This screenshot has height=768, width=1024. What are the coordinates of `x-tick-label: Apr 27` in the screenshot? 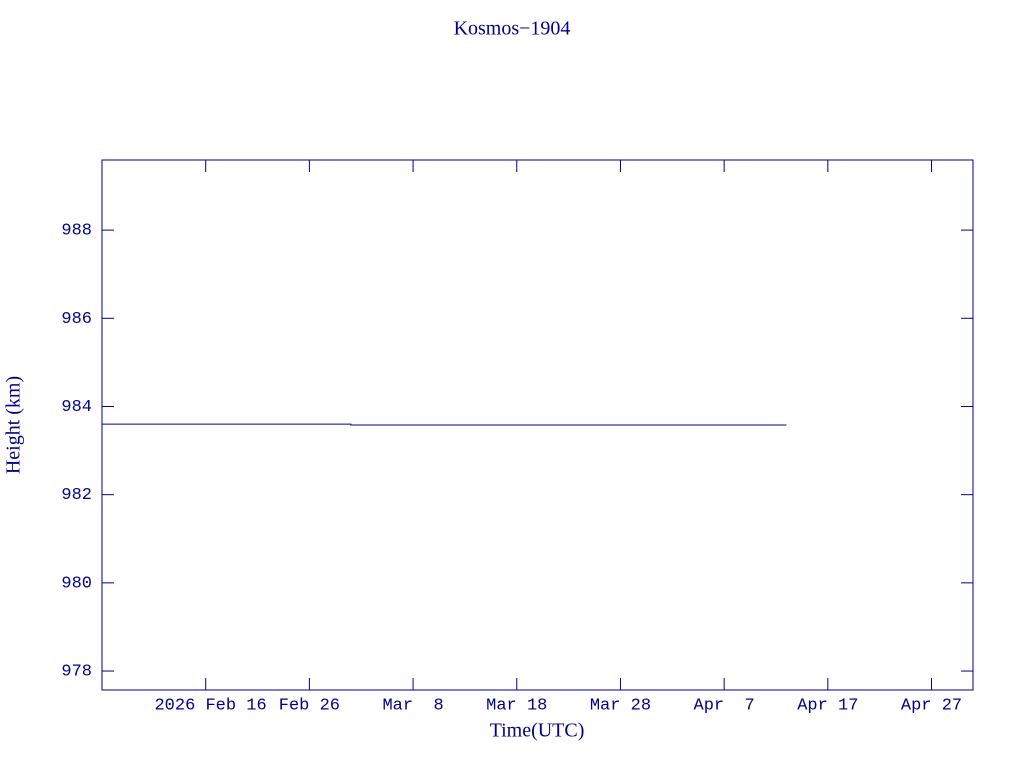 It's located at (931, 705).